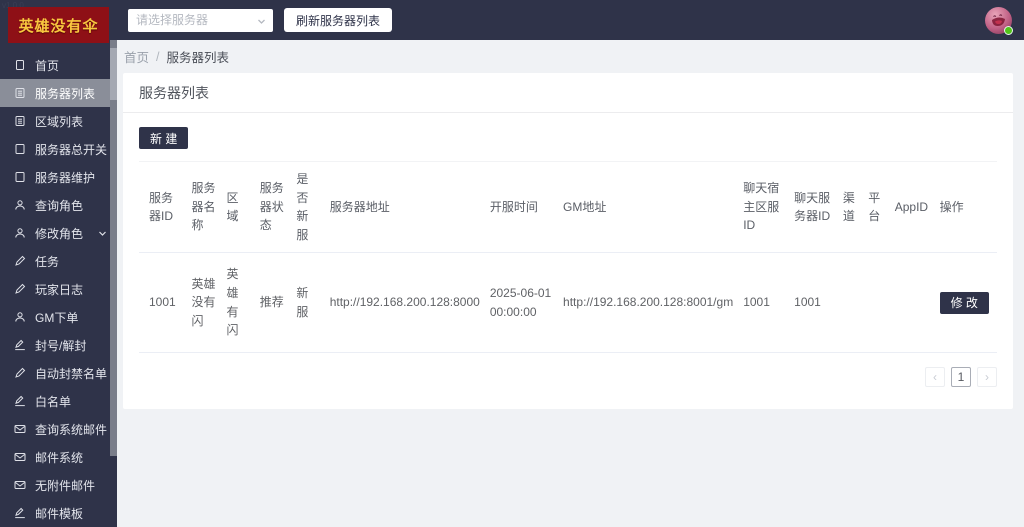 This screenshot has width=1024, height=527. Describe the element at coordinates (164, 207) in the screenshot. I see `column-header-server-id: 服务器ID` at that location.